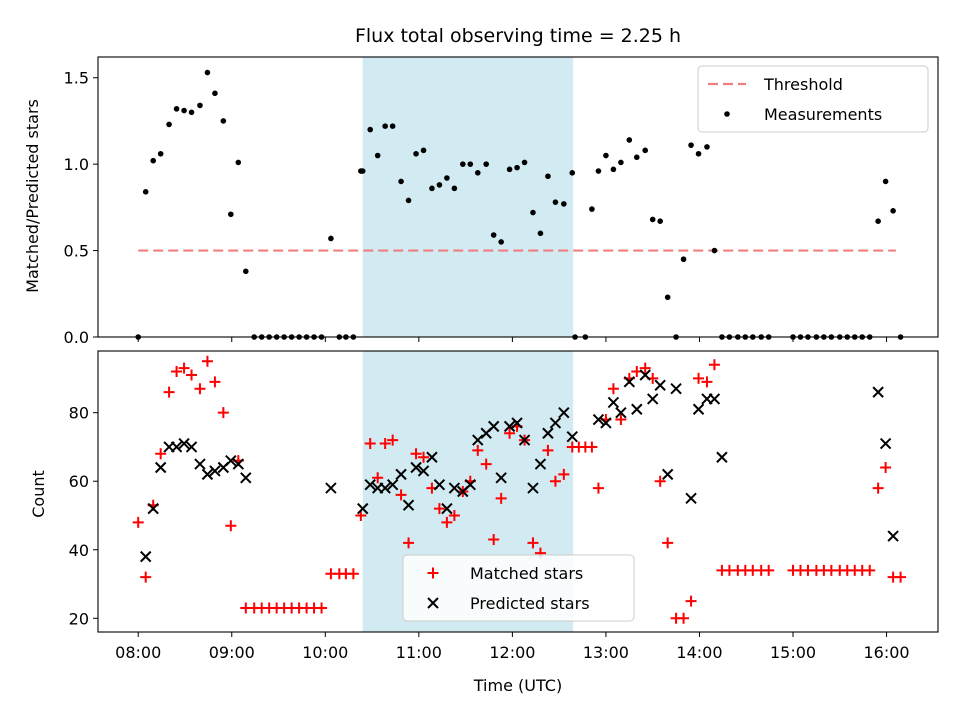 This screenshot has width=960, height=720. I want to click on x-tick-label: 16:00, so click(886, 652).